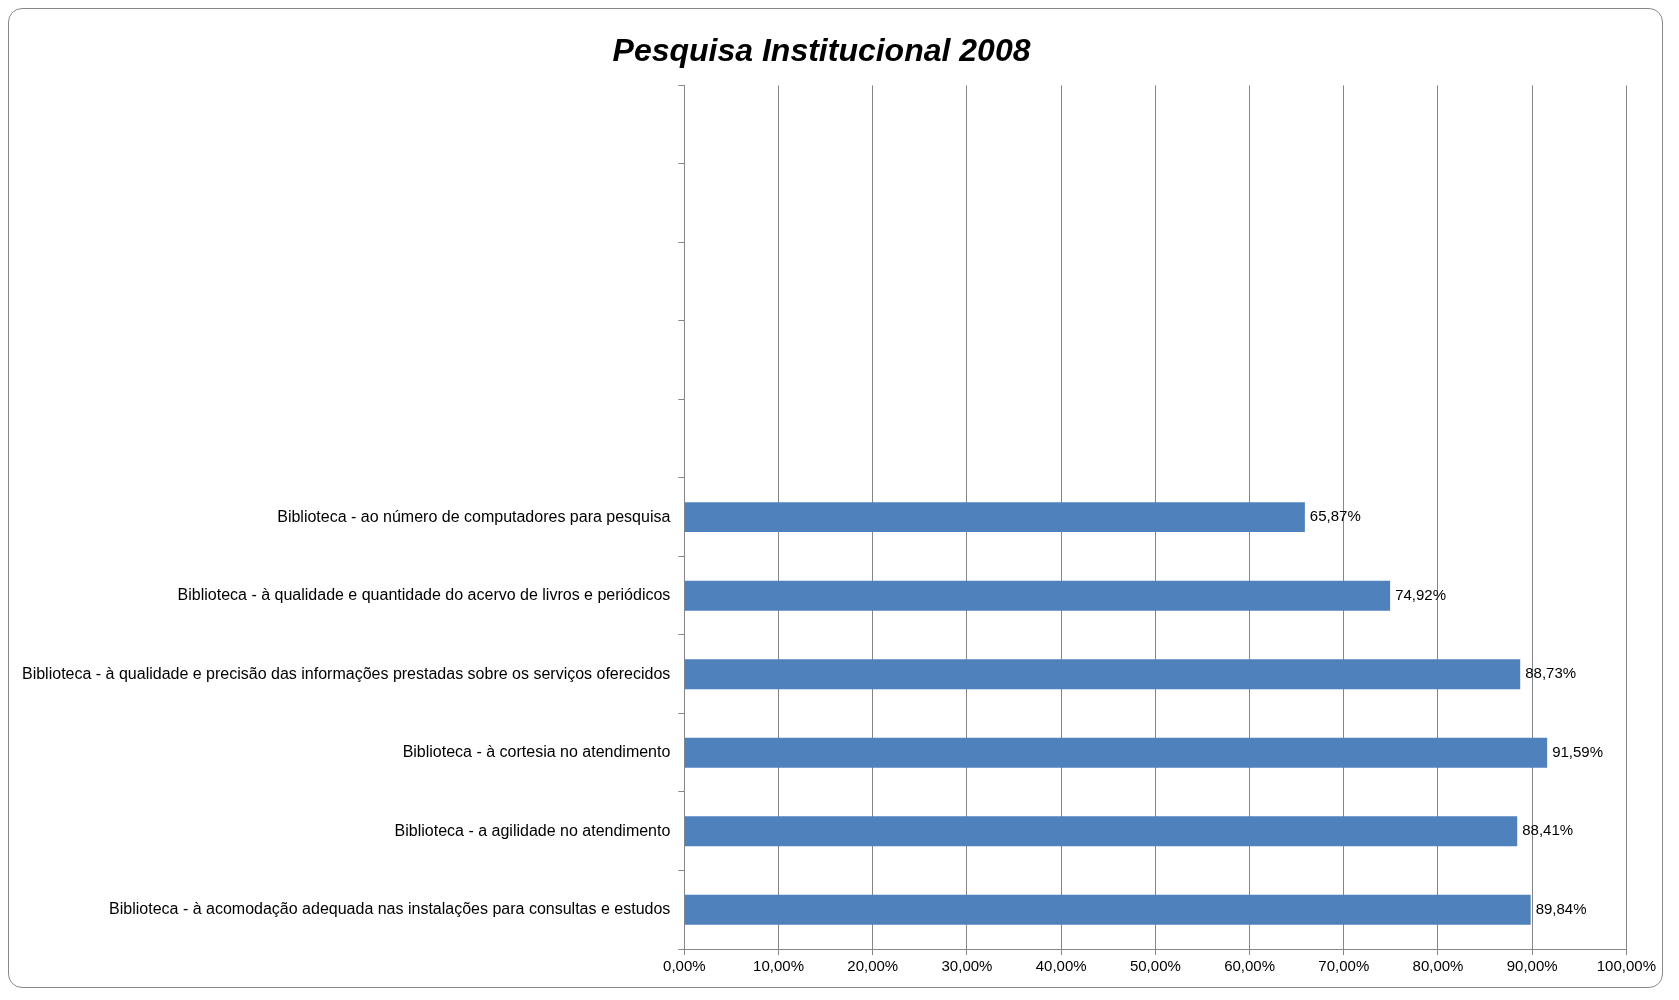  What do you see at coordinates (1551, 673) in the screenshot?
I see `data-label: 88,73%` at bounding box center [1551, 673].